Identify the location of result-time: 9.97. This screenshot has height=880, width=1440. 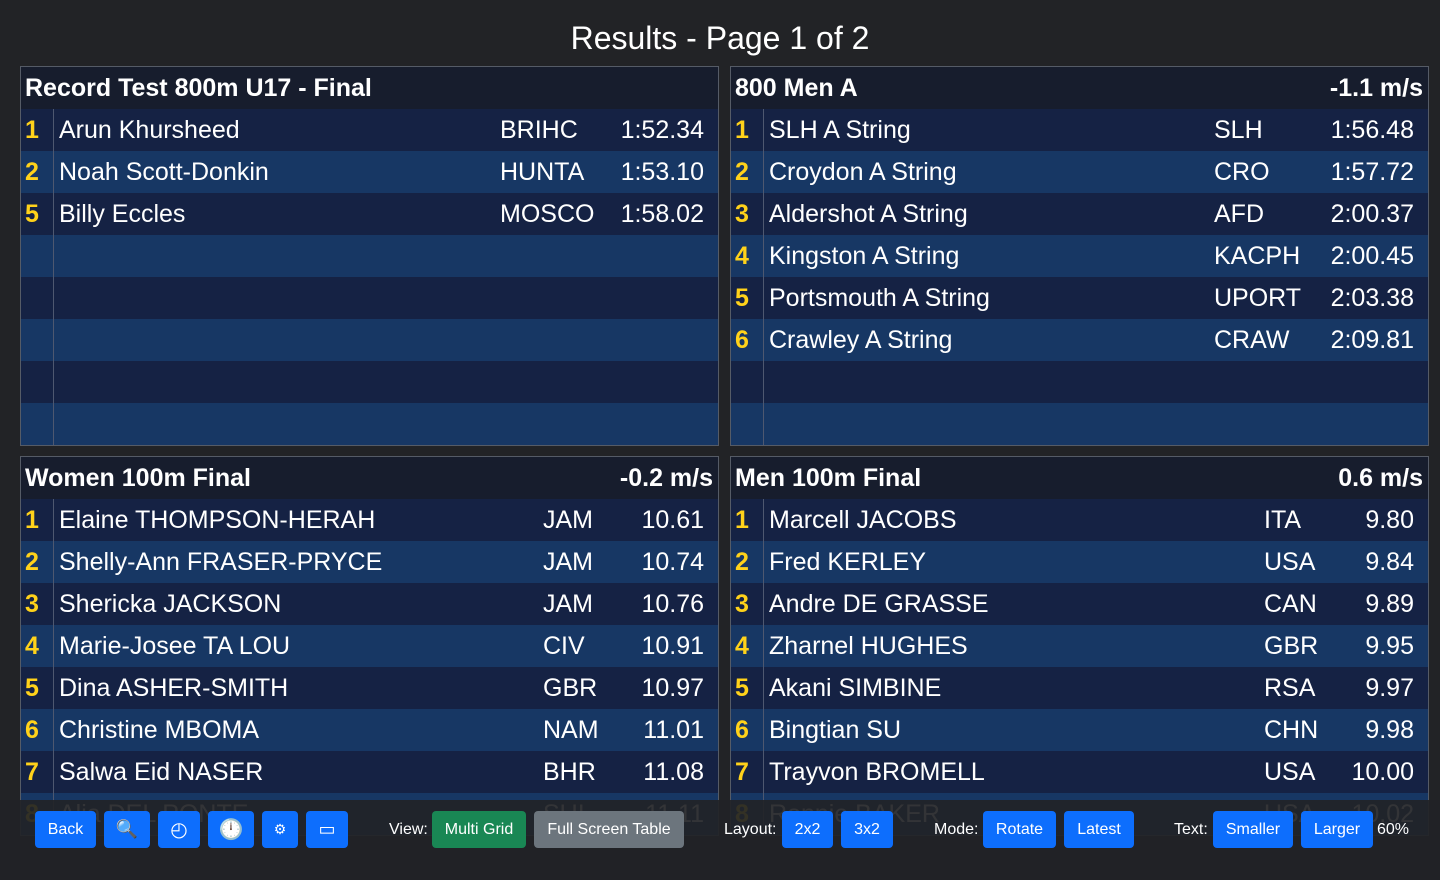
(1389, 687).